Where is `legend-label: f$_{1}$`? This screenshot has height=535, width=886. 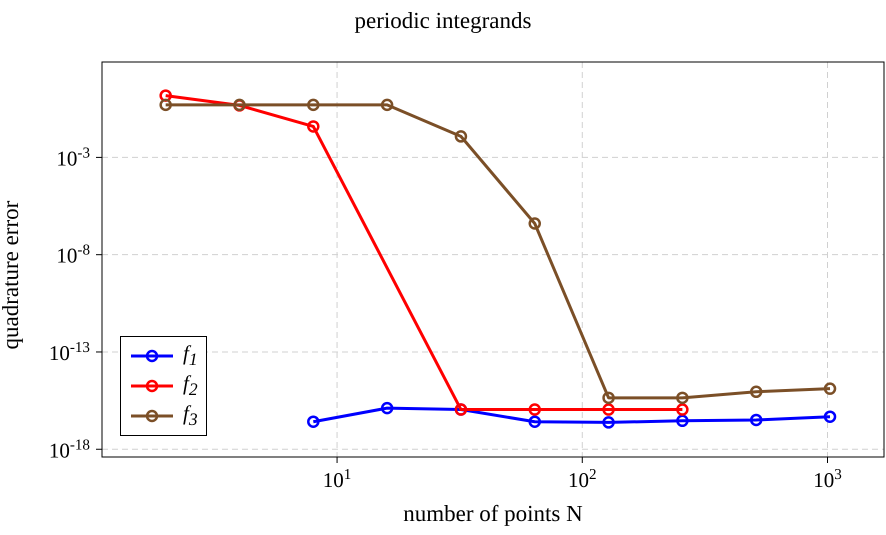
legend-label: f$_{1}$ is located at coordinates (190, 355).